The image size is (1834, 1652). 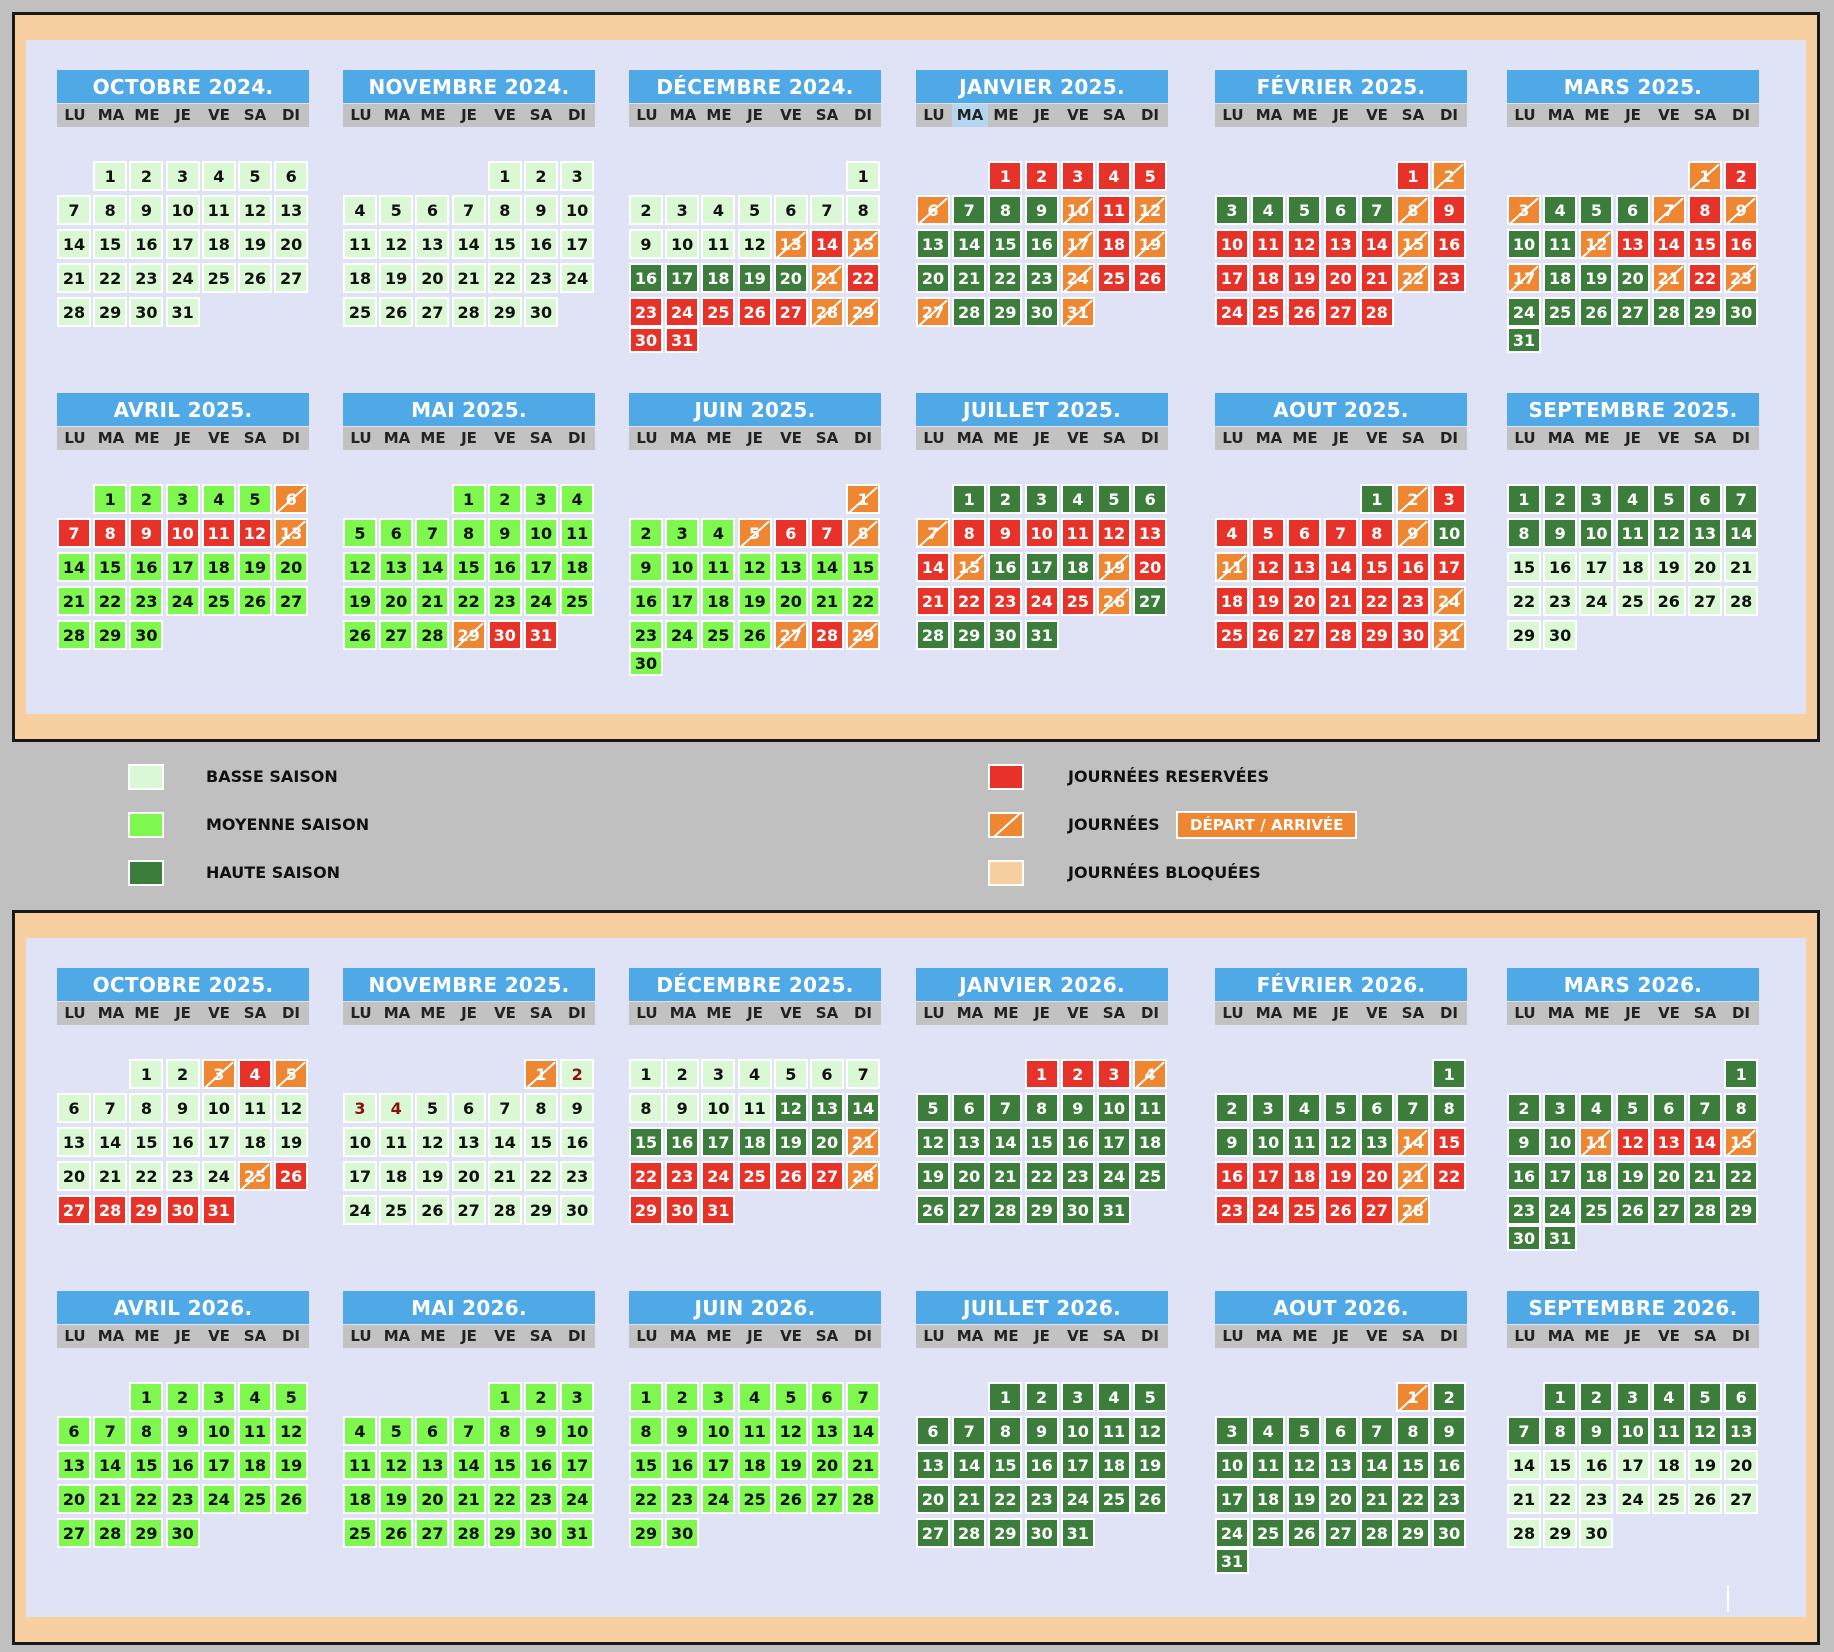 I want to click on day-cell: 18, so click(x=255, y=1142).